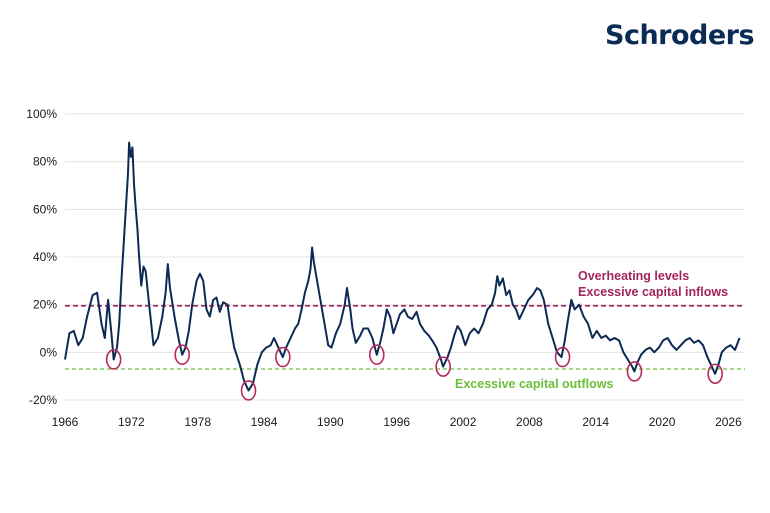  What do you see at coordinates (662, 422) in the screenshot?
I see `x-tick-label: 2020` at bounding box center [662, 422].